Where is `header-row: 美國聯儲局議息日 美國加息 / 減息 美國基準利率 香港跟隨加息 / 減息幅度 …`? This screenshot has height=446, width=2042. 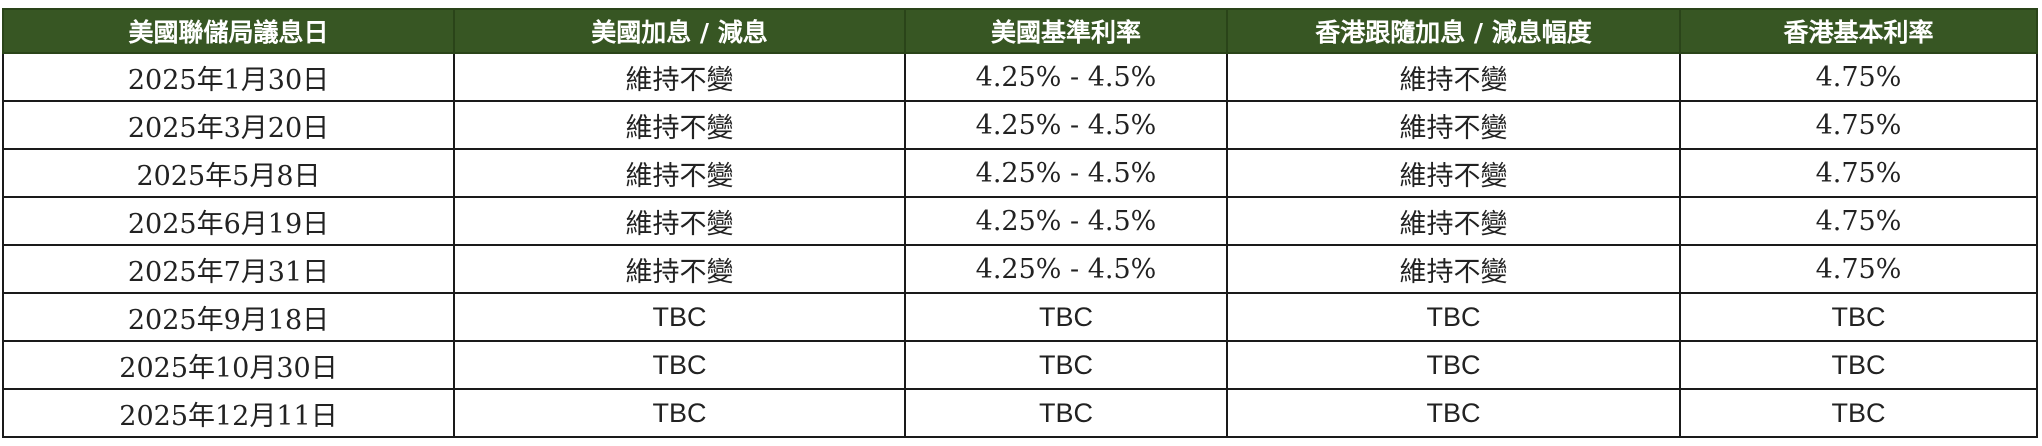 header-row: 美國聯儲局議息日 美國加息 / 減息 美國基準利率 香港跟隨加息 / 減息幅度 … is located at coordinates (1020, 31).